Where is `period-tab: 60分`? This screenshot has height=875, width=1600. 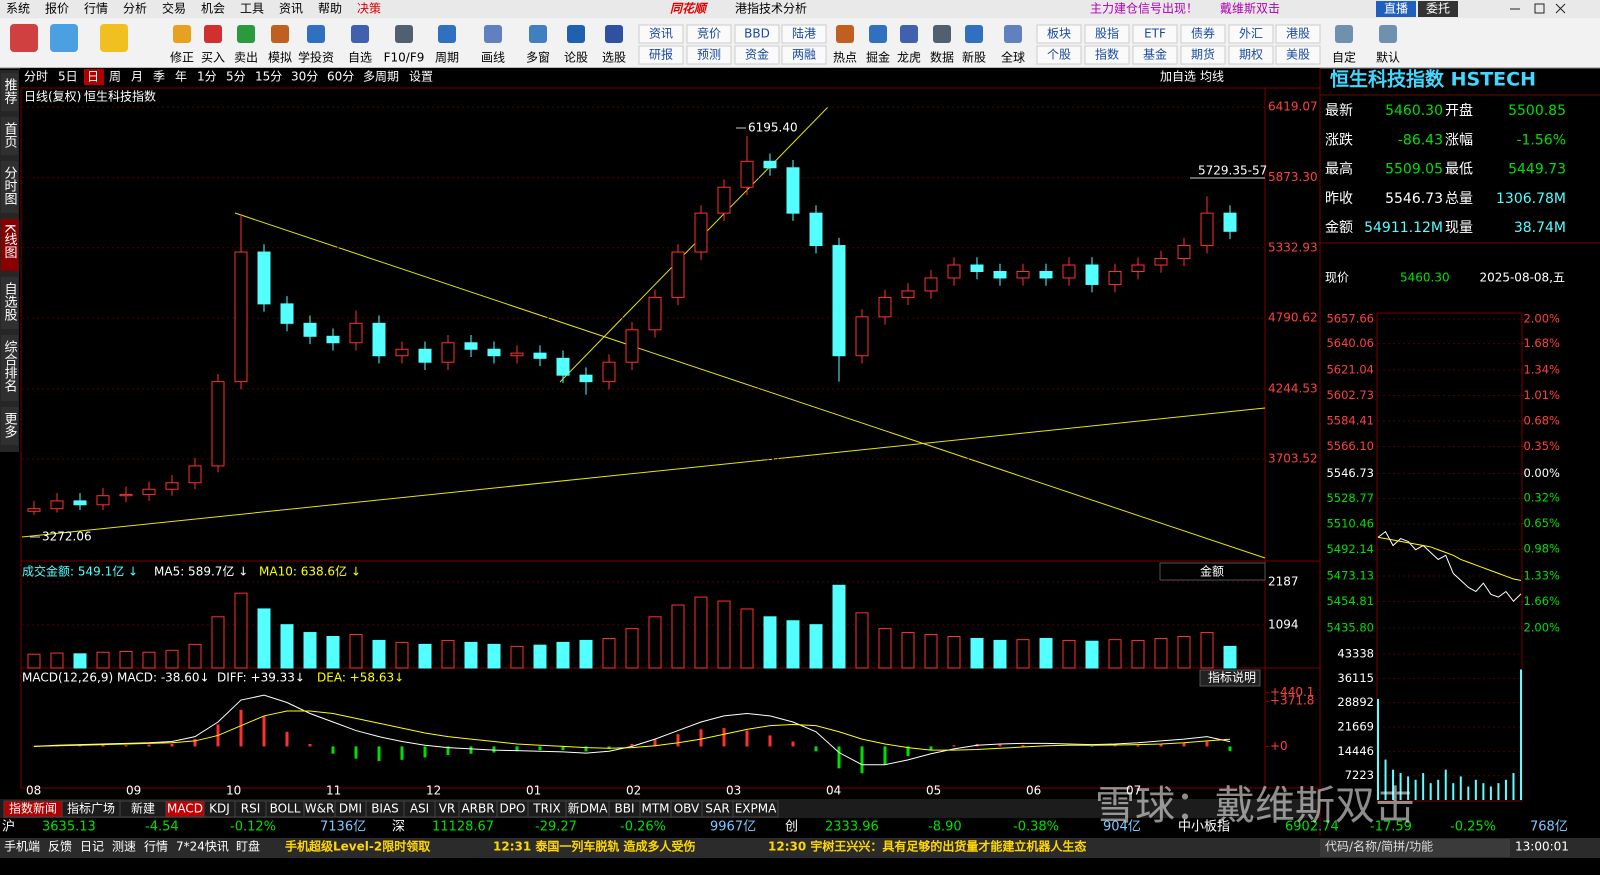
period-tab: 60分 is located at coordinates (340, 77).